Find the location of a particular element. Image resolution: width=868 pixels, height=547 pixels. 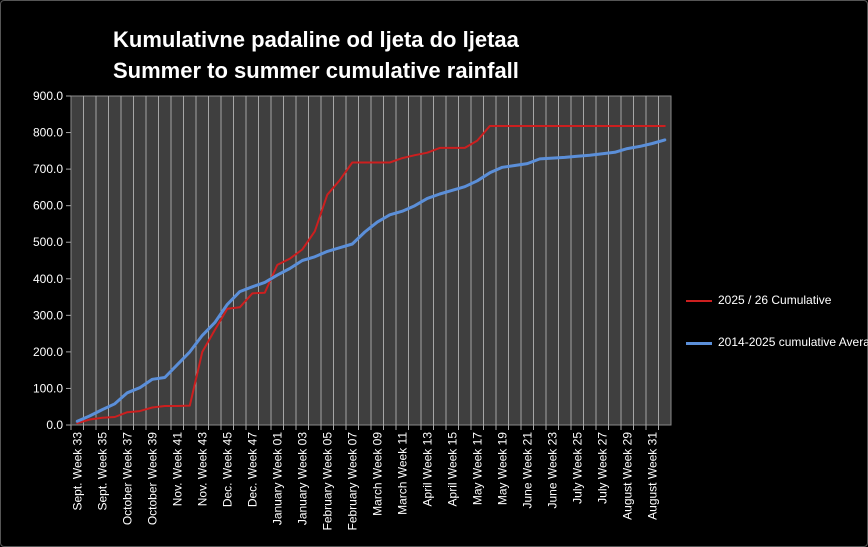

y-tick-label: 300.0 is located at coordinates (48, 315).